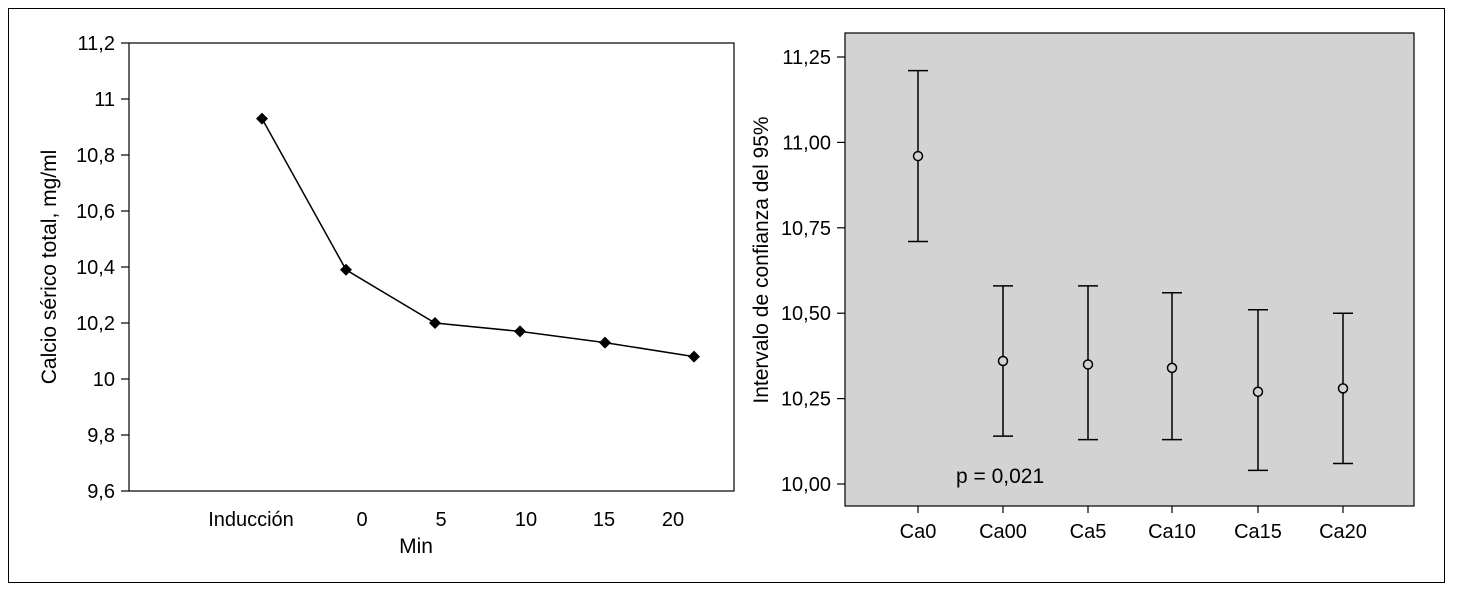  I want to click on error-bar-x-tick-label: Ca10, so click(1172, 532).